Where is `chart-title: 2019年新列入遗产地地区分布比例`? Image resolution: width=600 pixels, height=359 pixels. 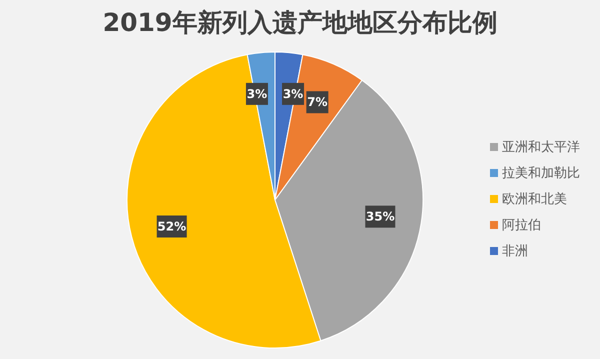
chart-title: 2019年新列入遗产地地区分布比例 is located at coordinates (300, 23).